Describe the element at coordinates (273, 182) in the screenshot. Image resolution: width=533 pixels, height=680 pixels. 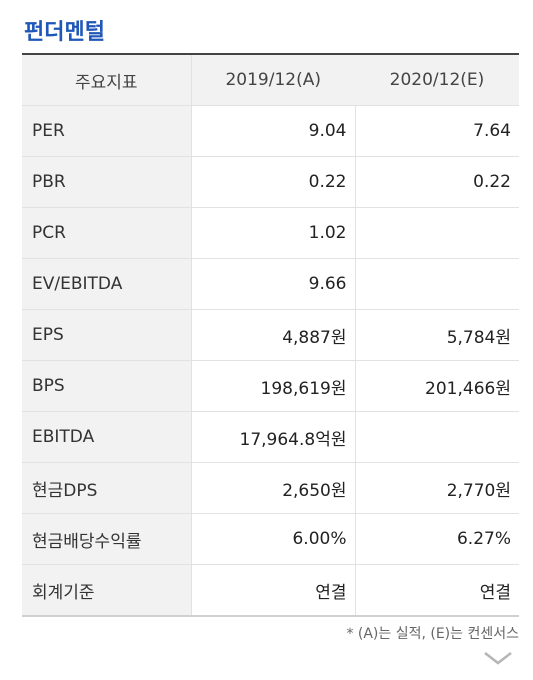
I see `value-2019: 0.22` at that location.